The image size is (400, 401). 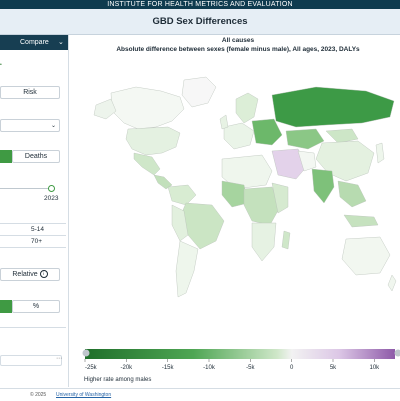 I want to click on country-new-zealand, so click(x=392, y=283).